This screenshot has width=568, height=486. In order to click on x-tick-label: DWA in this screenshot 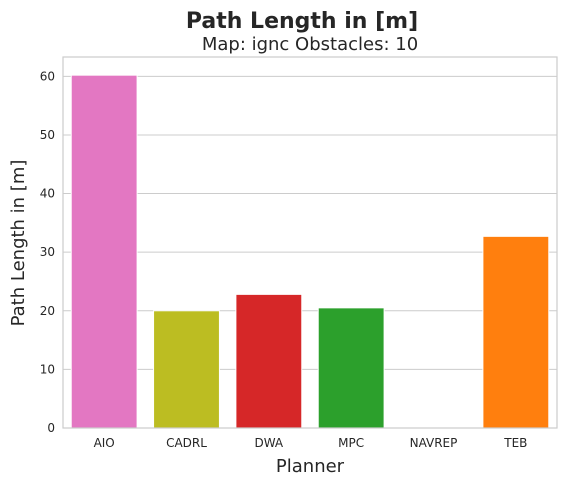, I will do `click(268, 443)`.